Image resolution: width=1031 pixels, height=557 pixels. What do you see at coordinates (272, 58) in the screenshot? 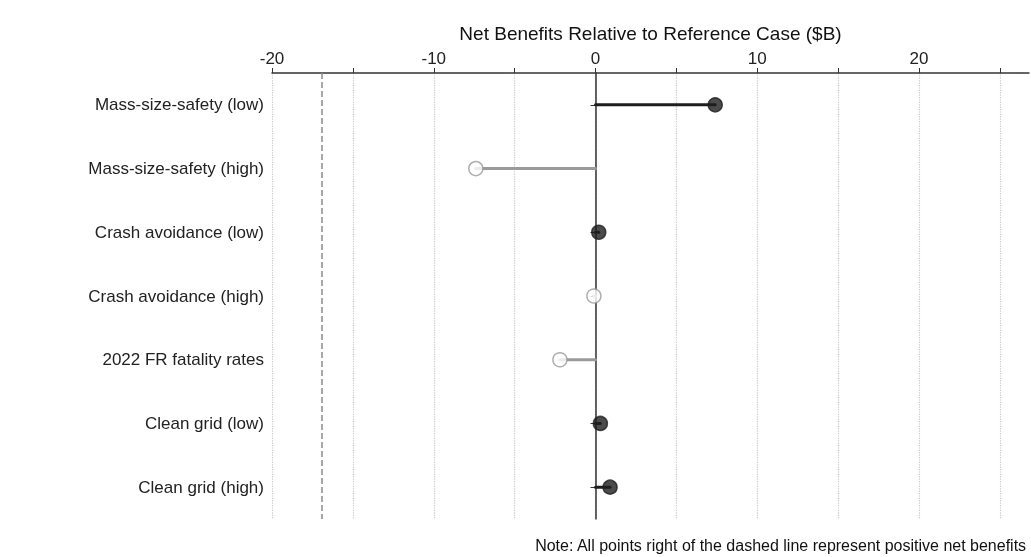
I see `x-tick-label: -20` at bounding box center [272, 58].